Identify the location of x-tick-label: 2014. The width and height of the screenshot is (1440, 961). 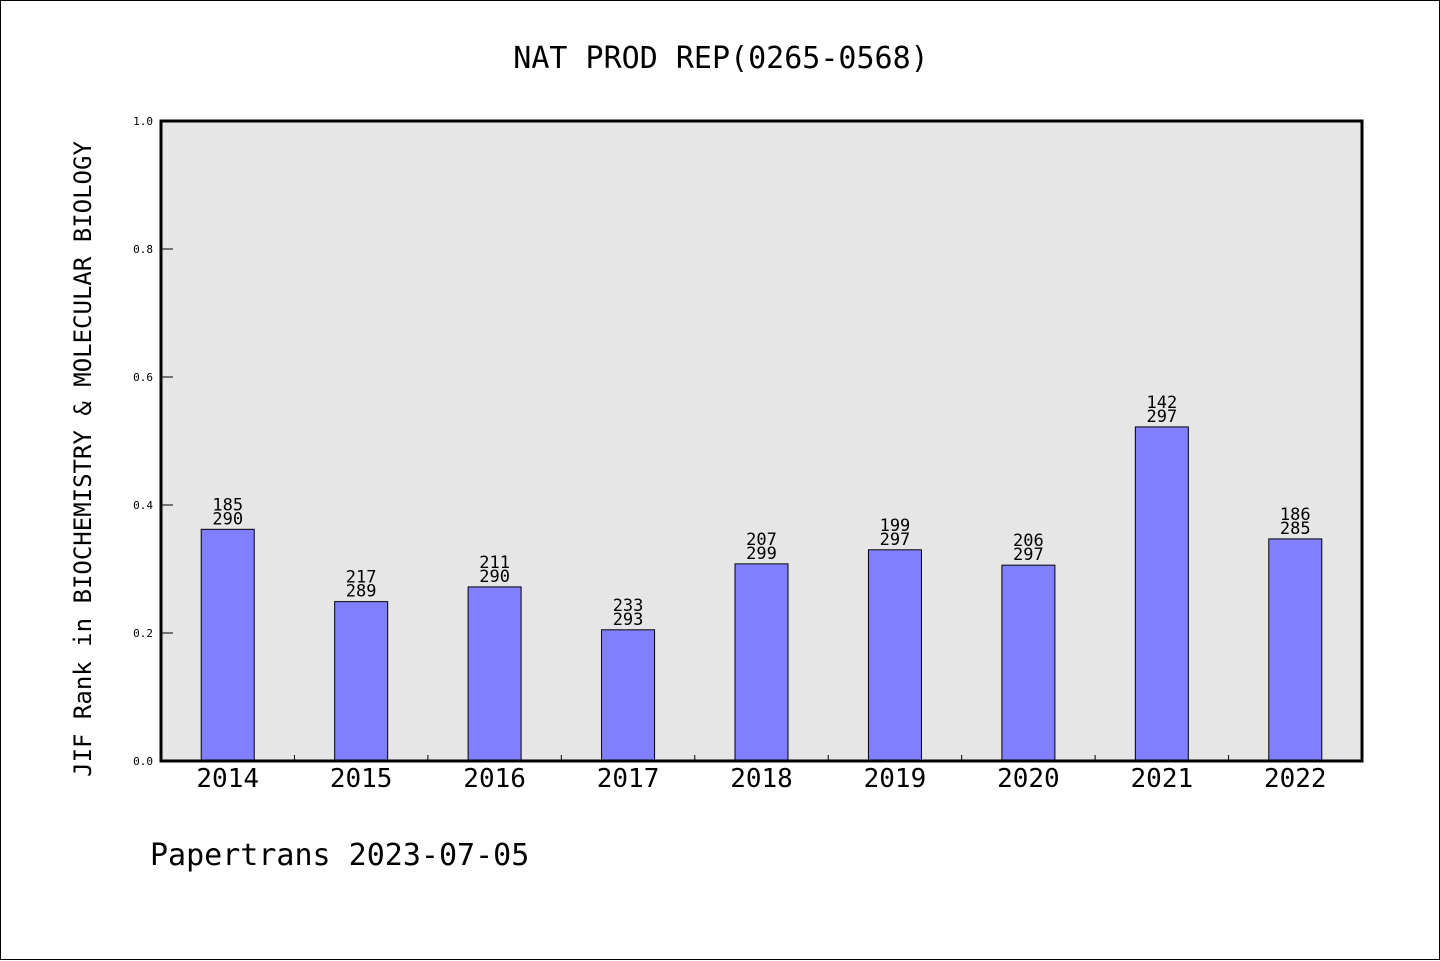
(227, 779).